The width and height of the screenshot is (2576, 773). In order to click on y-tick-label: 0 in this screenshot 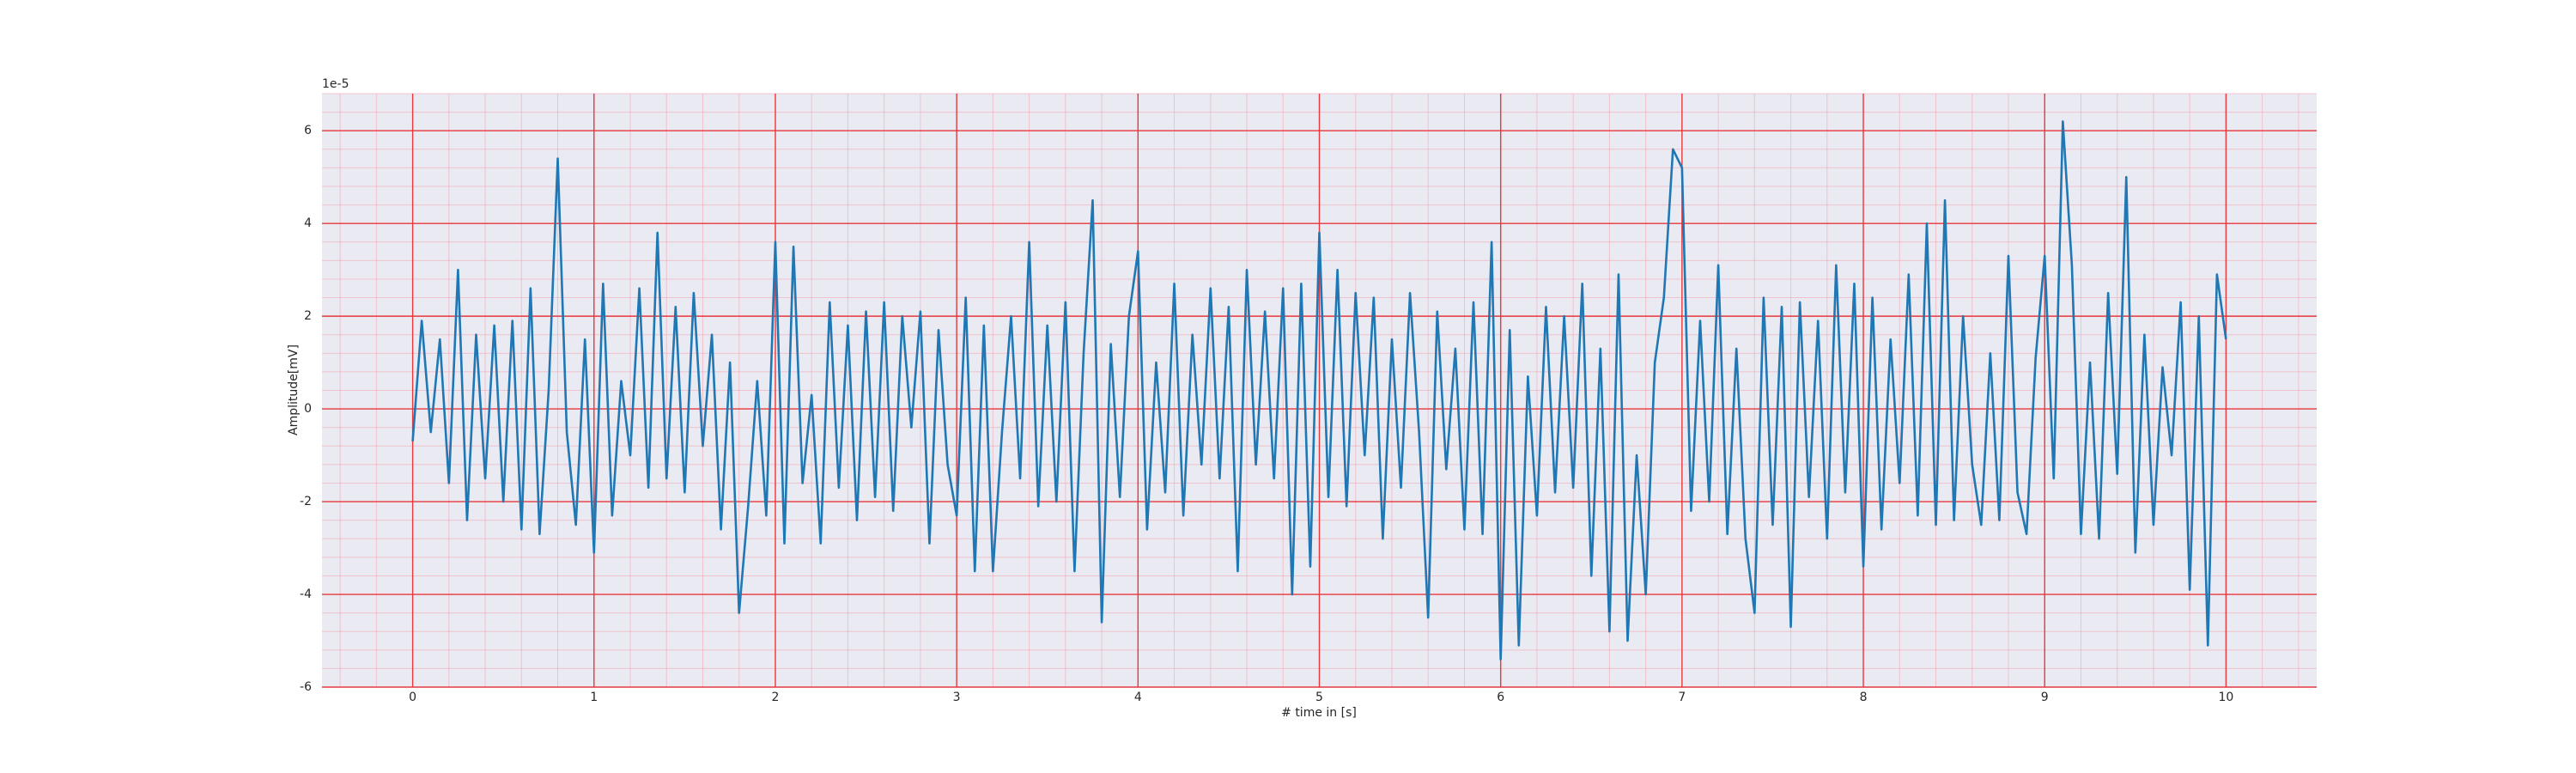, I will do `click(308, 409)`.